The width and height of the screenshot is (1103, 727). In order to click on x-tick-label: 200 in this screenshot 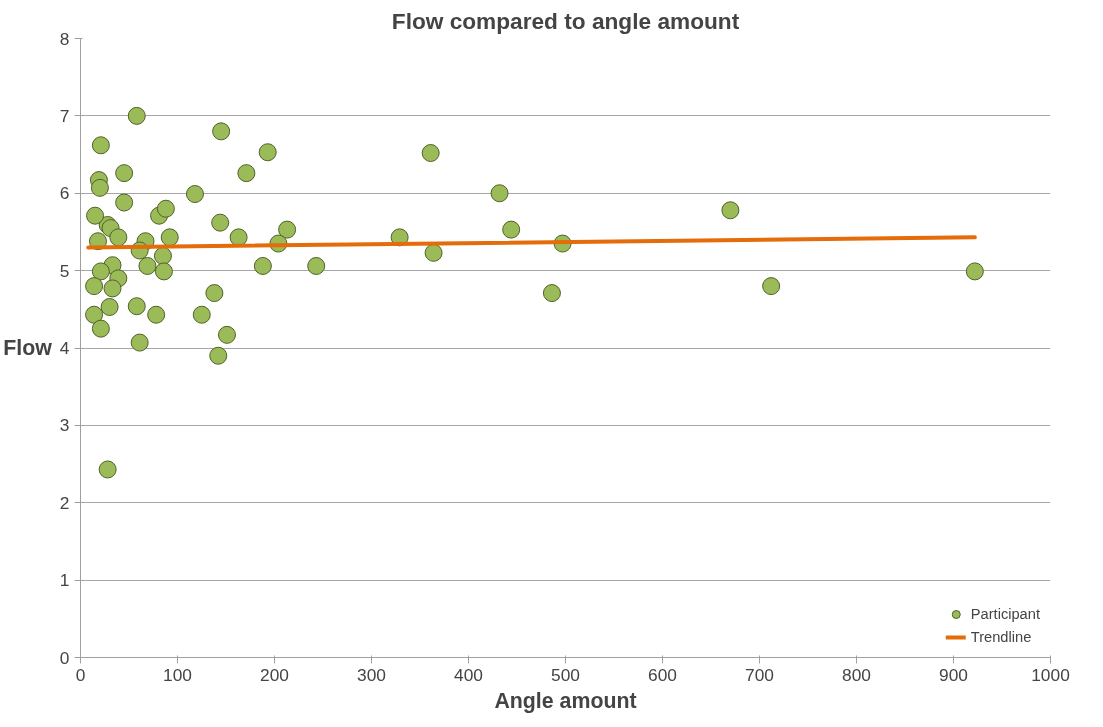, I will do `click(274, 674)`.